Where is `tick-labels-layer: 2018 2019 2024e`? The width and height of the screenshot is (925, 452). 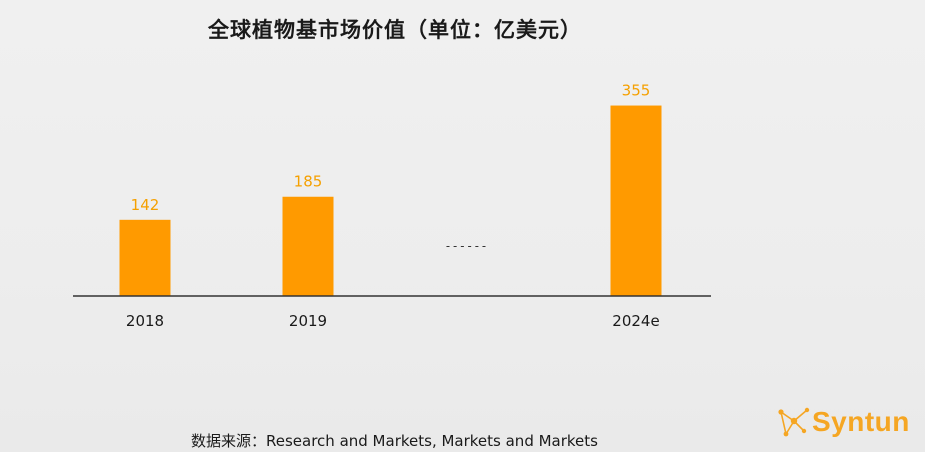 tick-labels-layer: 2018 2019 2024e is located at coordinates (393, 321).